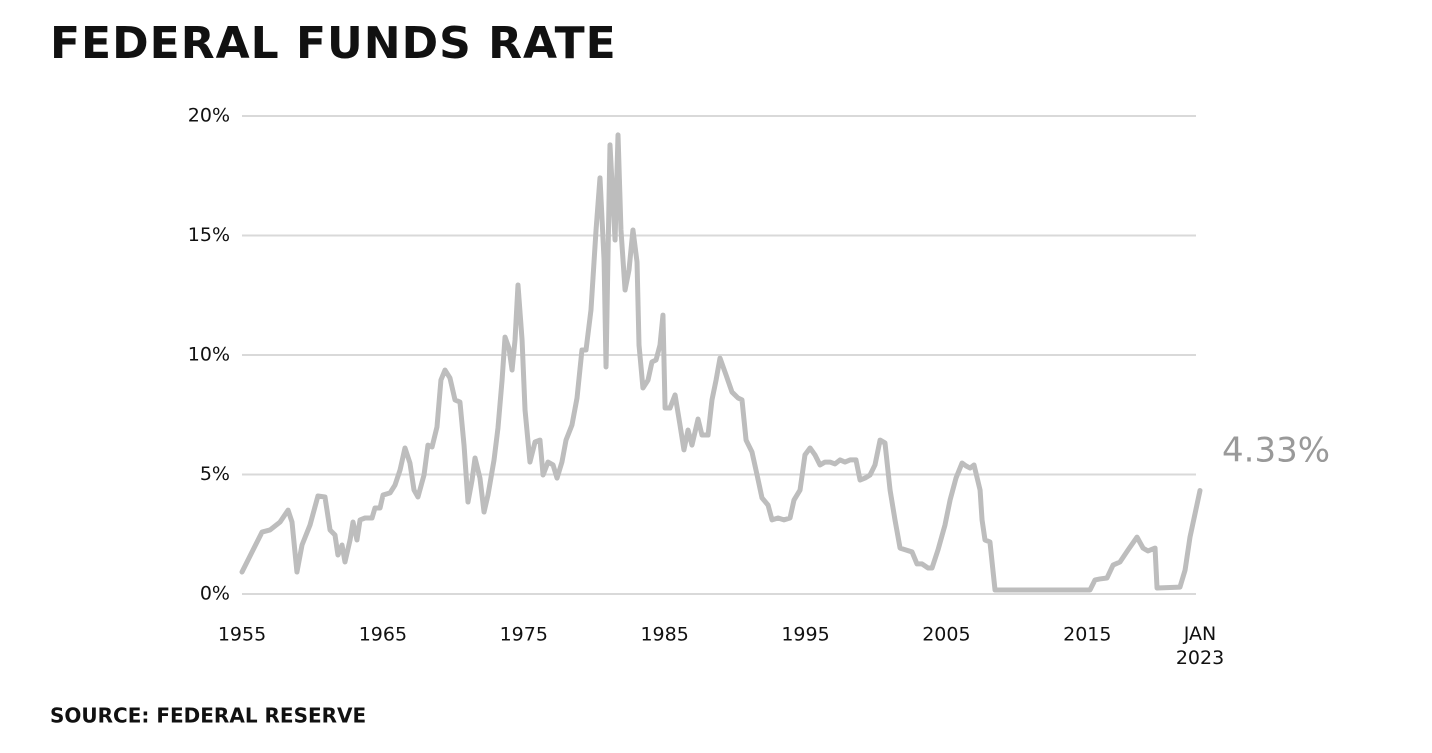 The width and height of the screenshot is (1432, 753). Describe the element at coordinates (215, 594) in the screenshot. I see `y-tick-label: 0%` at that location.